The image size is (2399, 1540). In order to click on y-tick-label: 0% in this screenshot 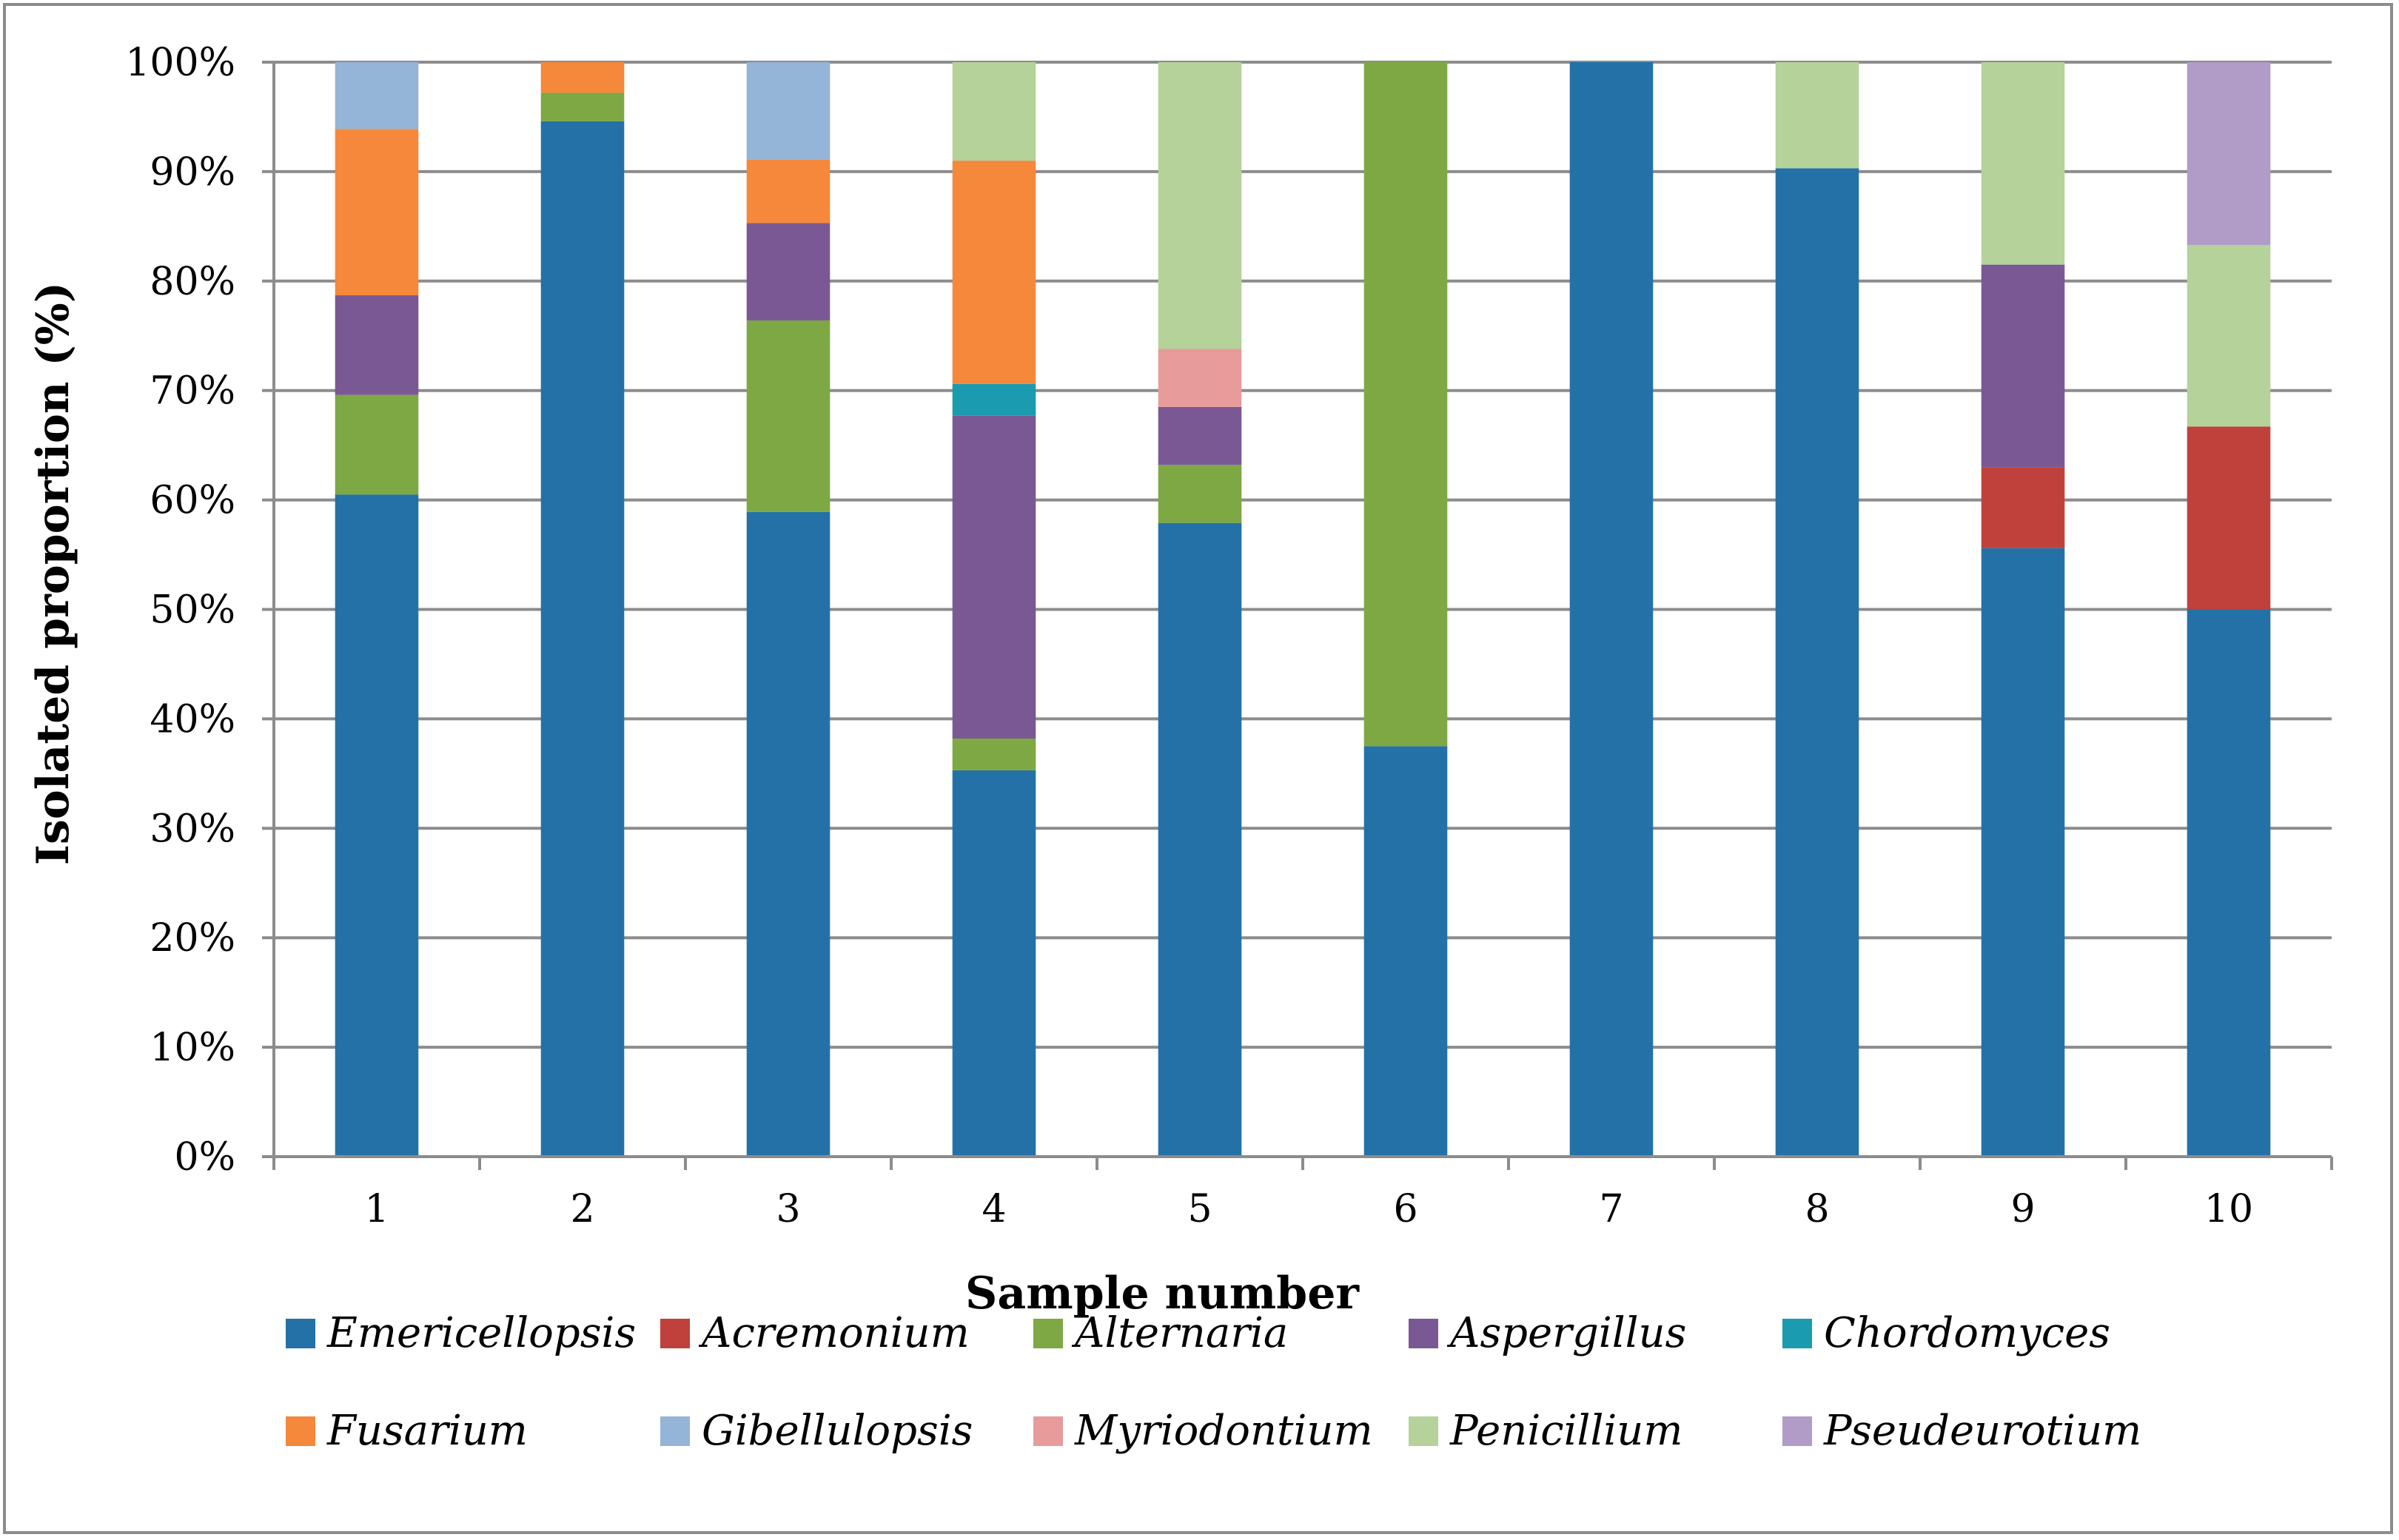, I will do `click(205, 1157)`.